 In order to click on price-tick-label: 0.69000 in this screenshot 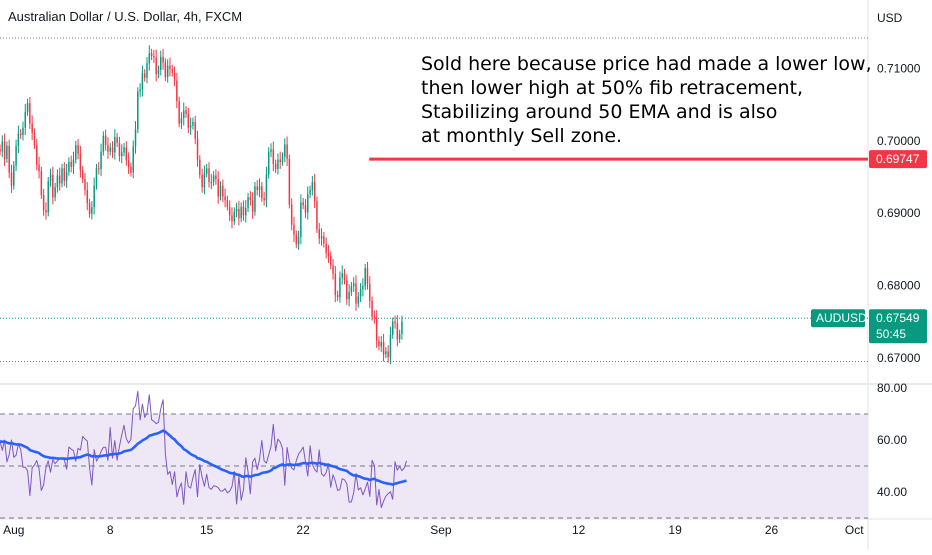, I will do `click(899, 213)`.